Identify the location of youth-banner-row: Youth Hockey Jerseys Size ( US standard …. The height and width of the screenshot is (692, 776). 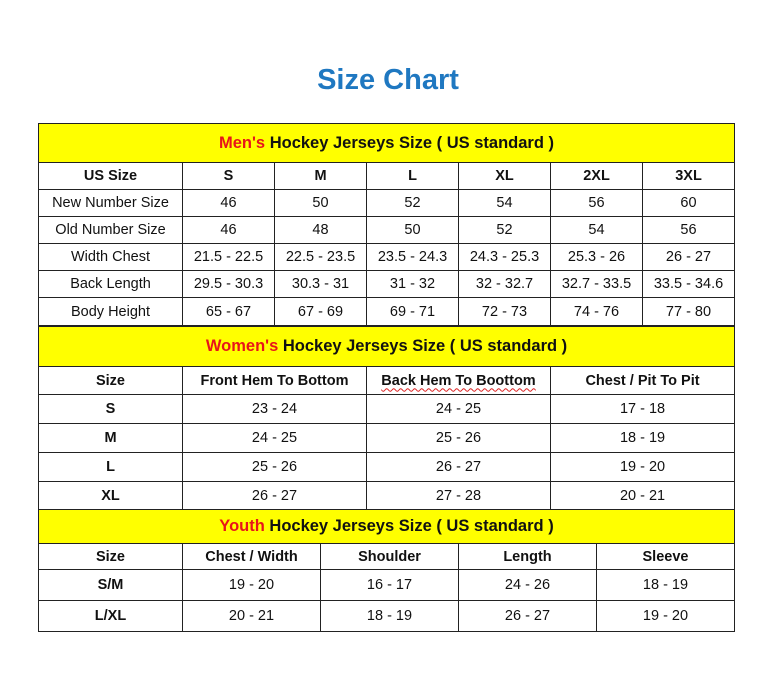
(386, 526).